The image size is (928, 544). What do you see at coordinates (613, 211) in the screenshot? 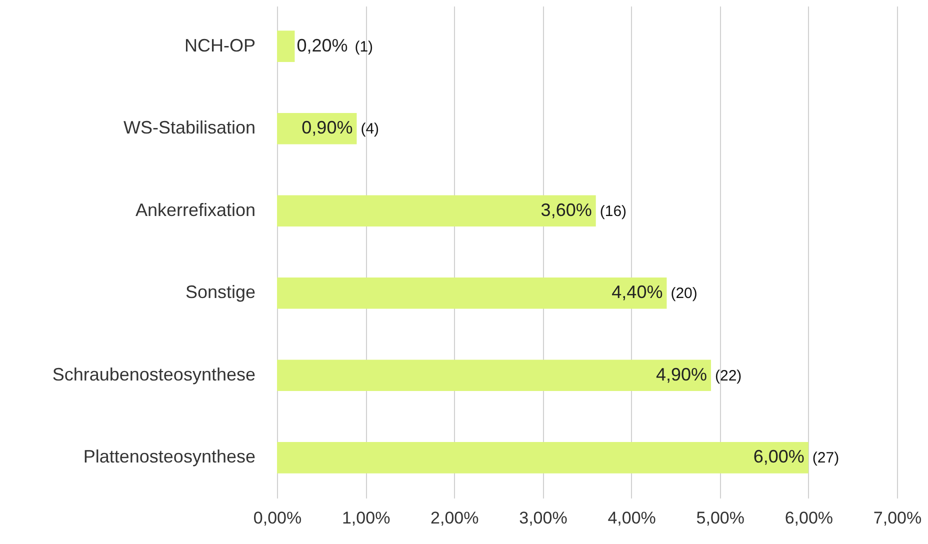
I see `annotation: (16)` at bounding box center [613, 211].